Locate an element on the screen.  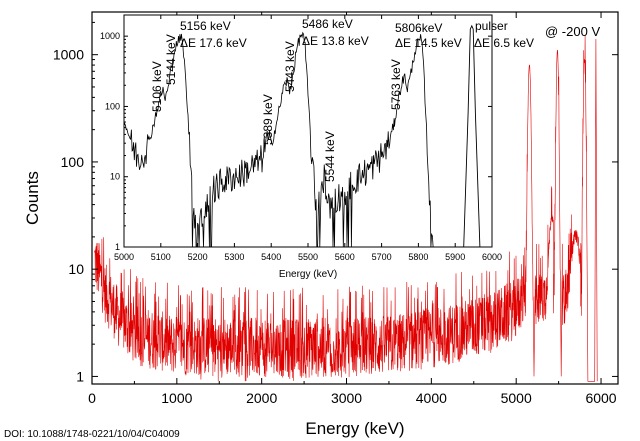
main-xtick-label: 2000 is located at coordinates (261, 398).